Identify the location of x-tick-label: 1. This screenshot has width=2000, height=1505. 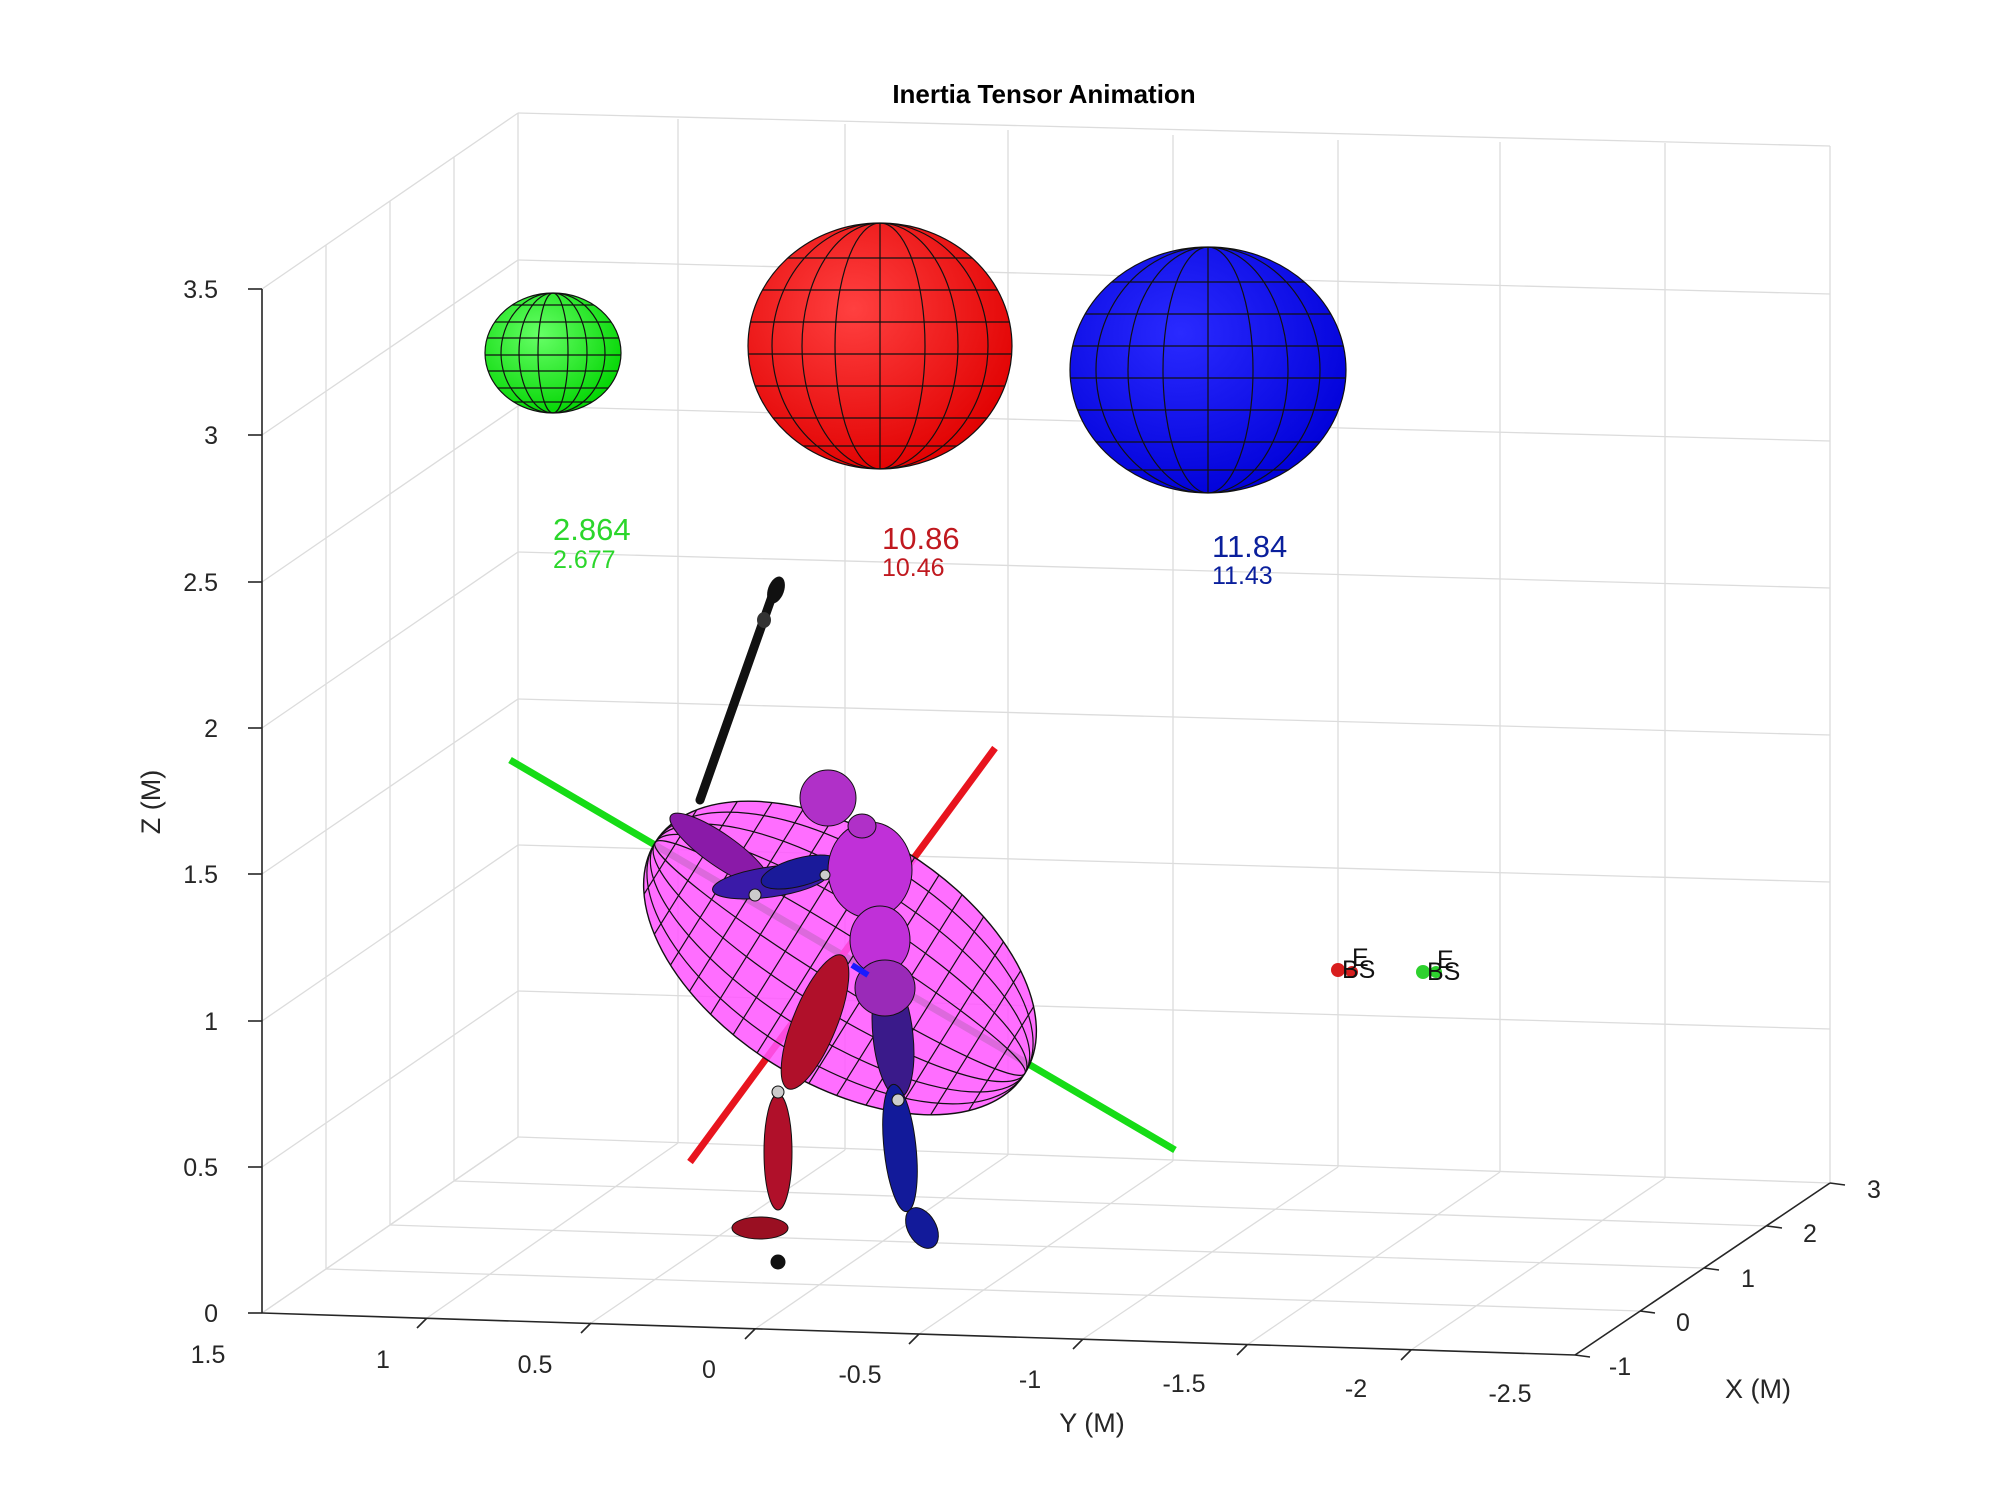
(1748, 1279).